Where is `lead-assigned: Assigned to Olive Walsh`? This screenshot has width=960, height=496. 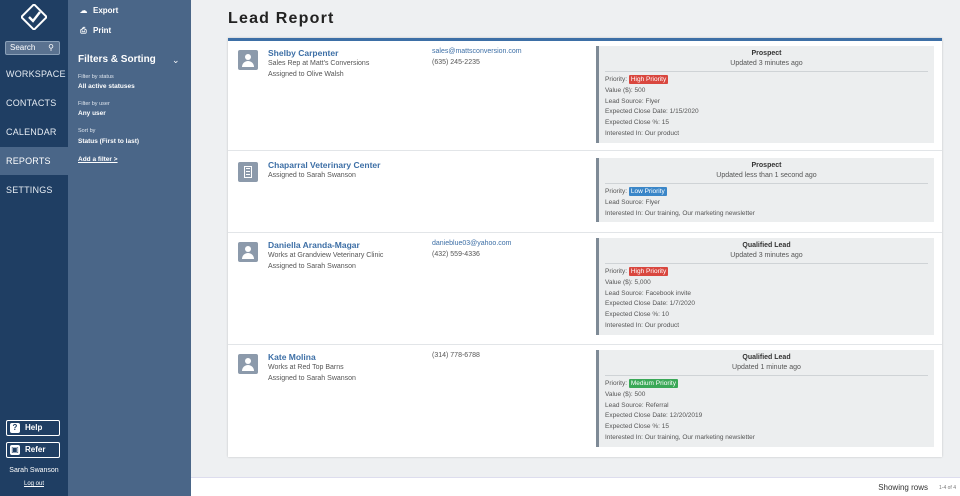
lead-assigned: Assigned to Olive Walsh is located at coordinates (306, 74).